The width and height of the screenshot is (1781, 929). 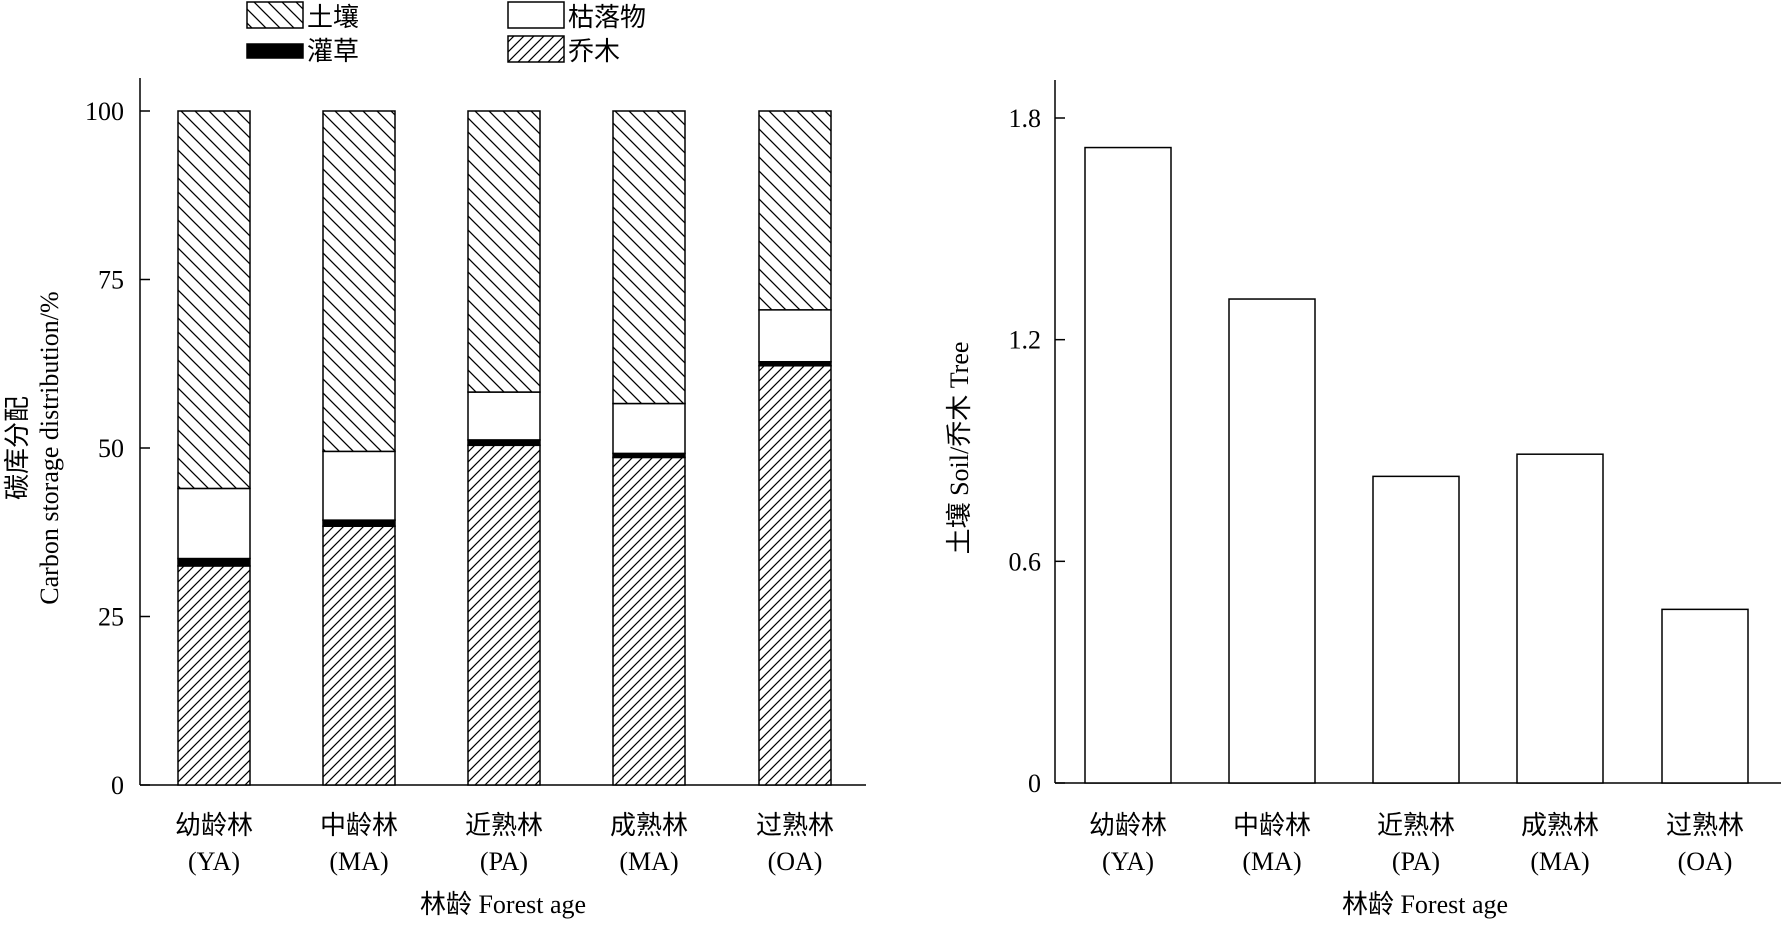 I want to click on left-y-axis-title-cn: 碳库分配, so click(x=17, y=448).